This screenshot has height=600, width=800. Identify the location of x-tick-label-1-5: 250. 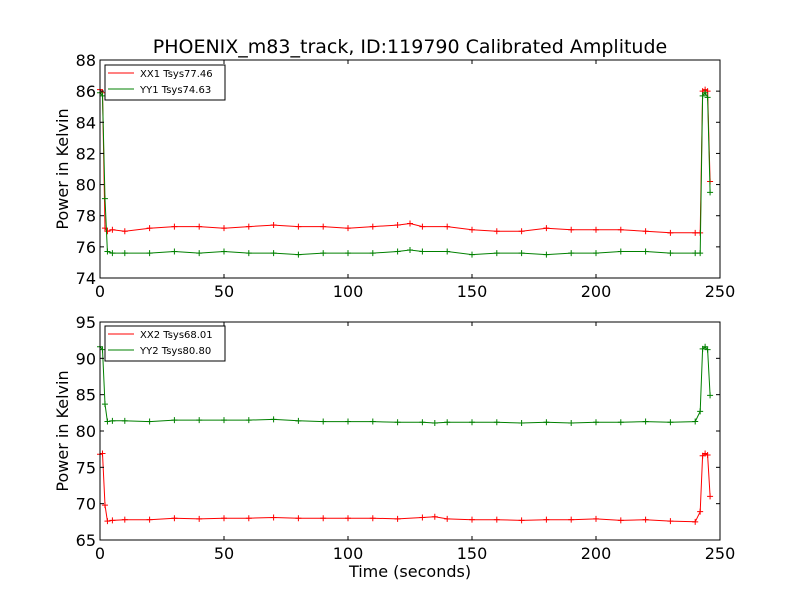
(720, 553).